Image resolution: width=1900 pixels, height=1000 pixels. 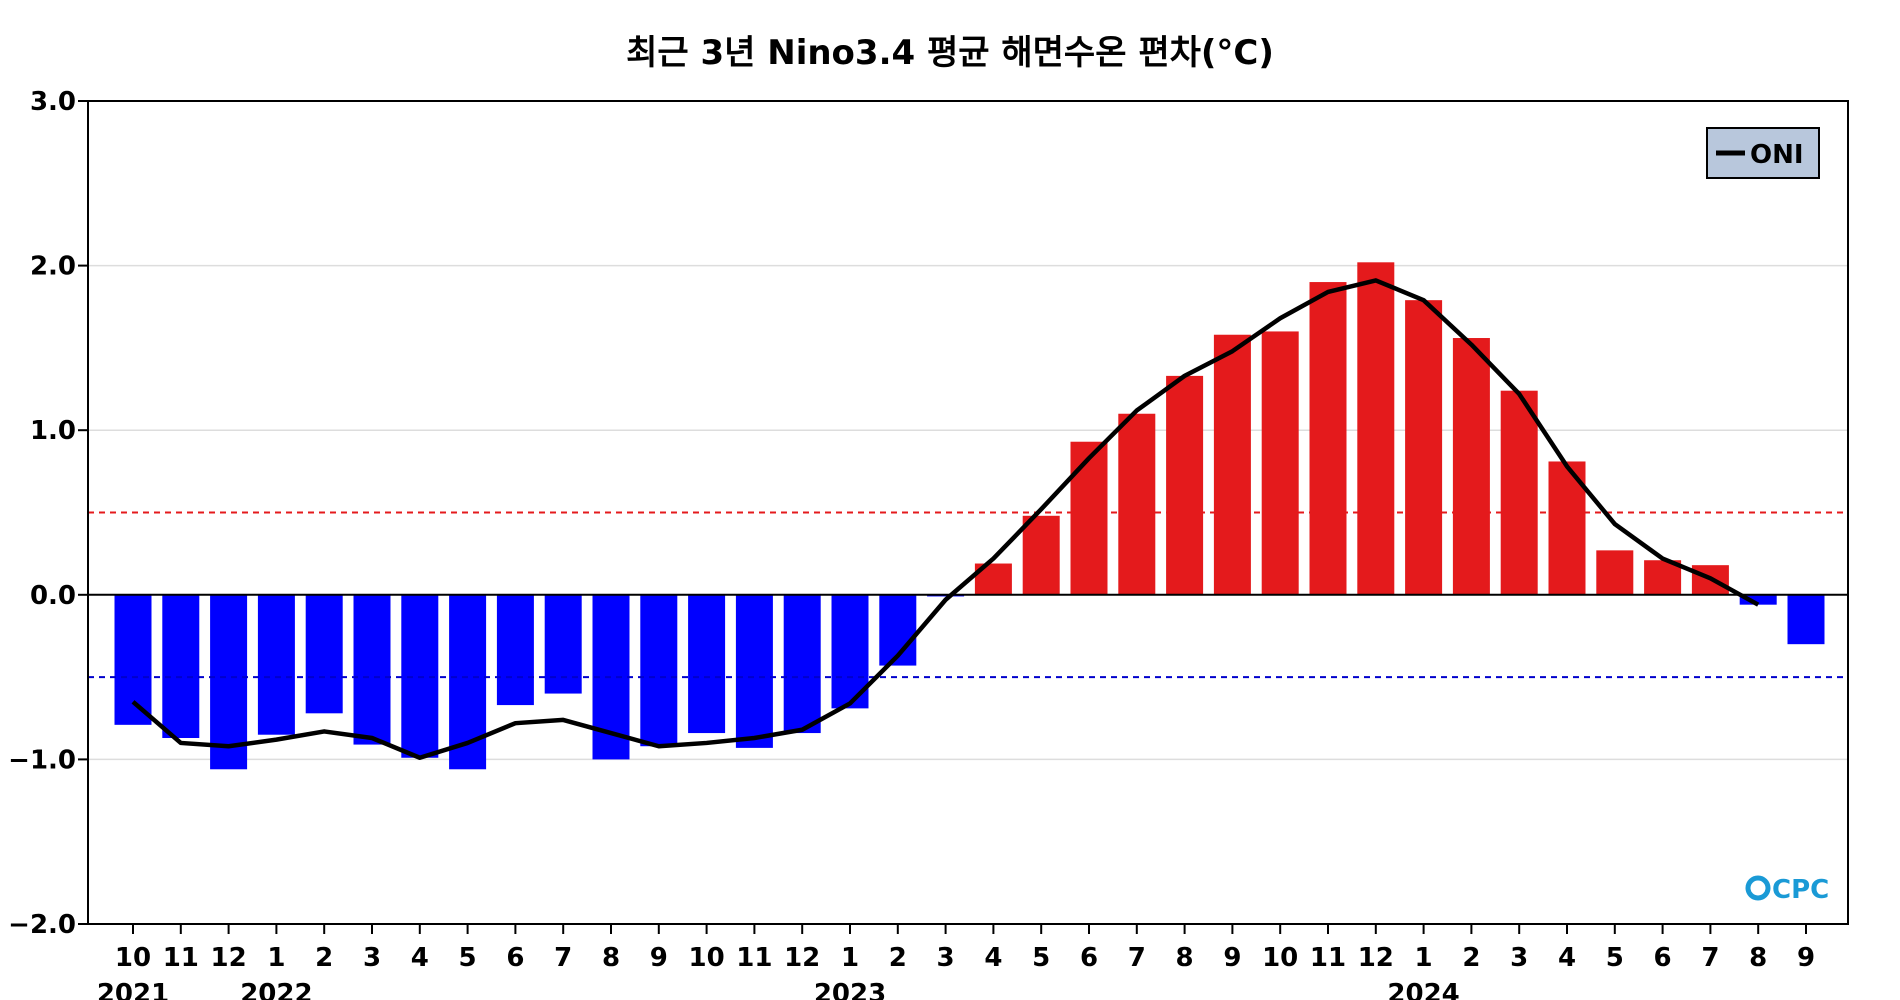 I want to click on cpc-logo-circle-icon, so click(x=1758, y=888).